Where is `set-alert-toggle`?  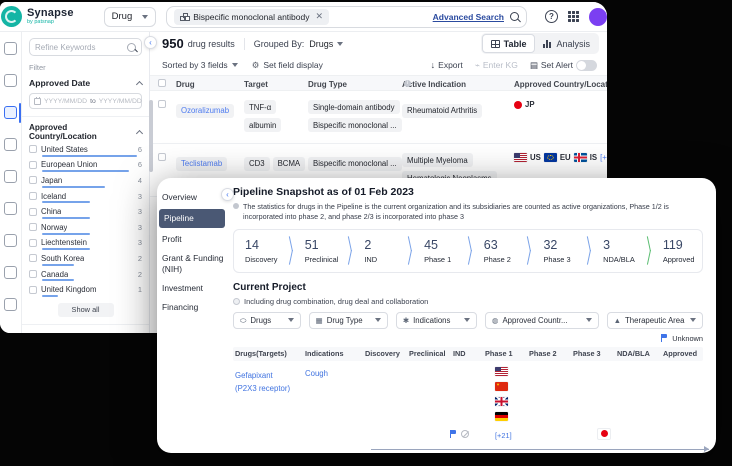
set-alert-toggle is located at coordinates (586, 65).